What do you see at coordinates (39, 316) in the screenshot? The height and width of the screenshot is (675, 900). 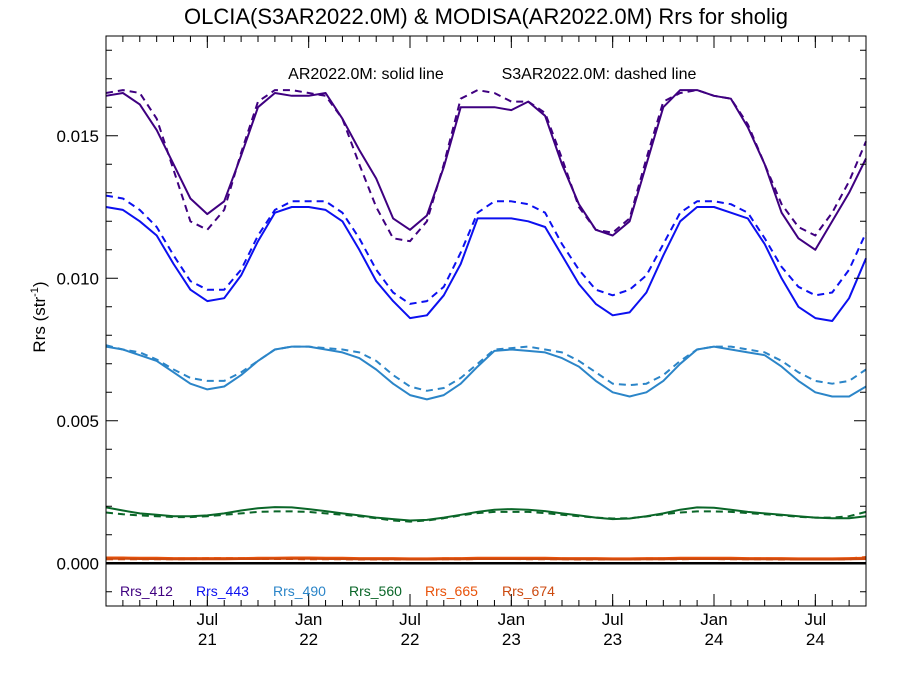 I see `y-axis-label: Rrs (str-1)` at bounding box center [39, 316].